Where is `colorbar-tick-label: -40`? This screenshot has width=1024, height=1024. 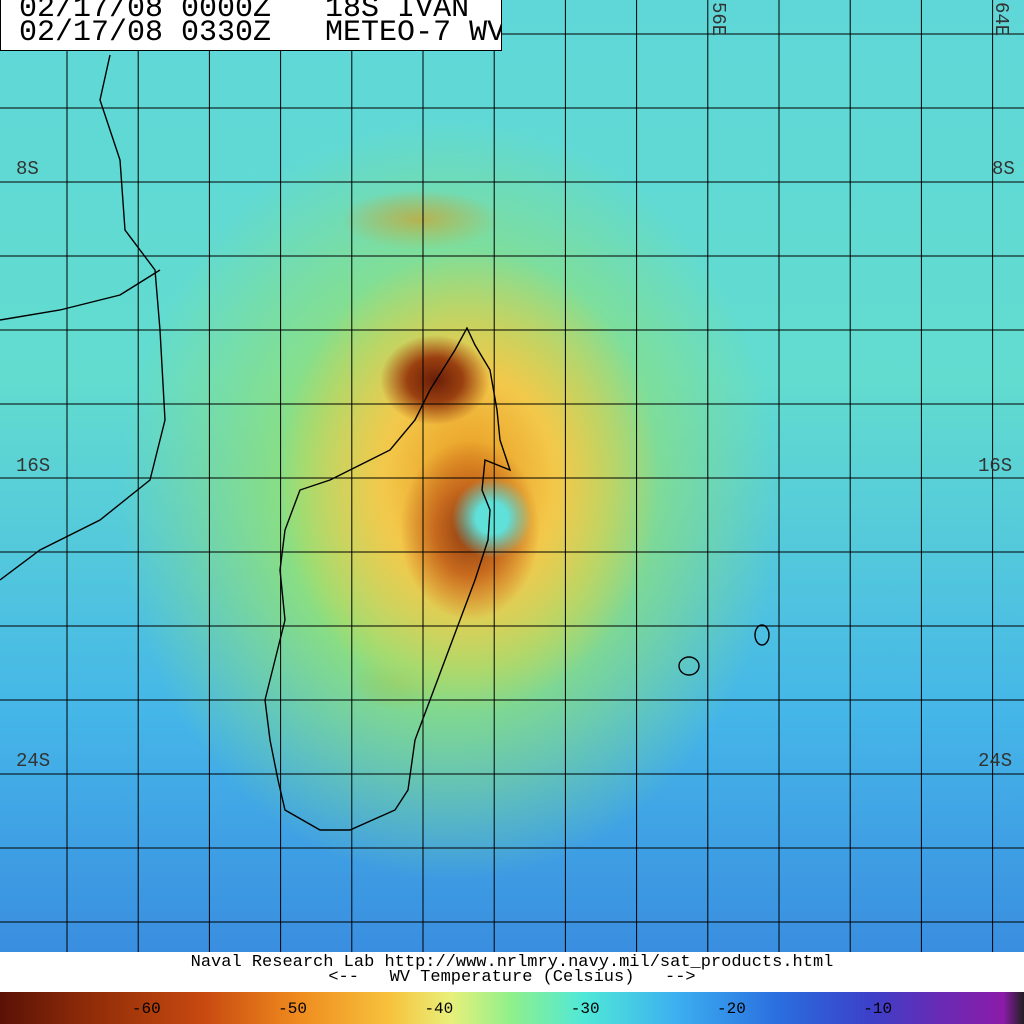 colorbar-tick-label: -40 is located at coordinates (439, 1009).